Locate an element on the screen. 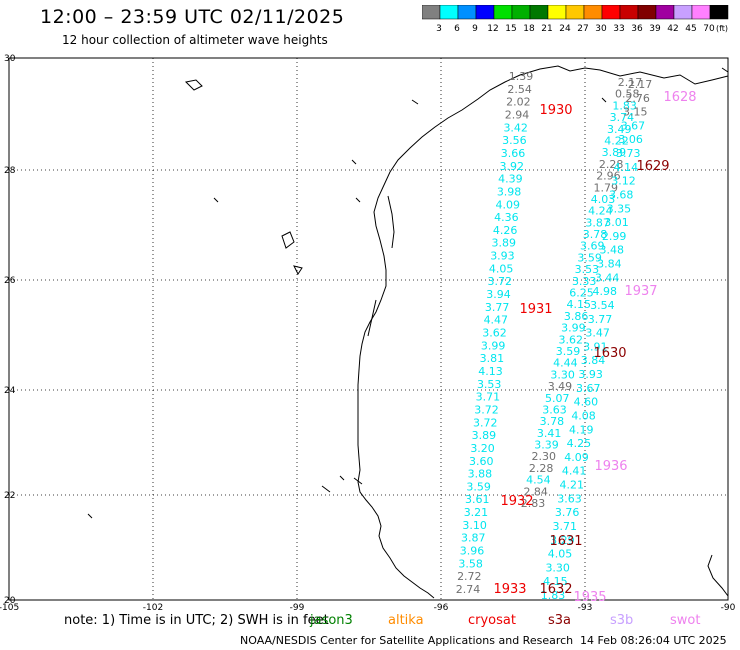  legend-label: 3 is located at coordinates (439, 29).